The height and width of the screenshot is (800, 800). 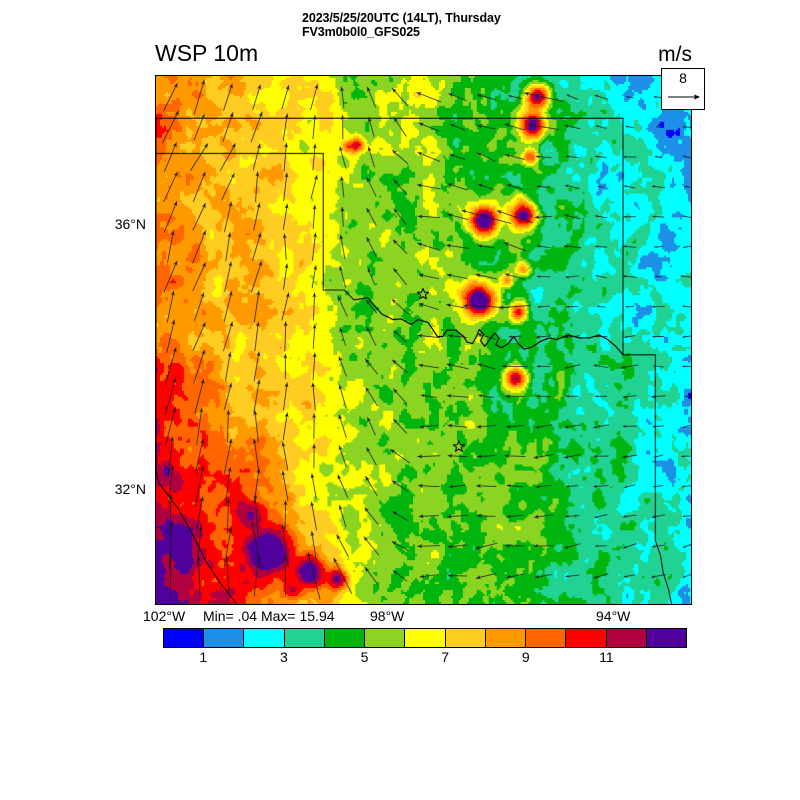 What do you see at coordinates (425, 658) in the screenshot?
I see `colorbar-tick-labels: 1 3 5 7 9 11` at bounding box center [425, 658].